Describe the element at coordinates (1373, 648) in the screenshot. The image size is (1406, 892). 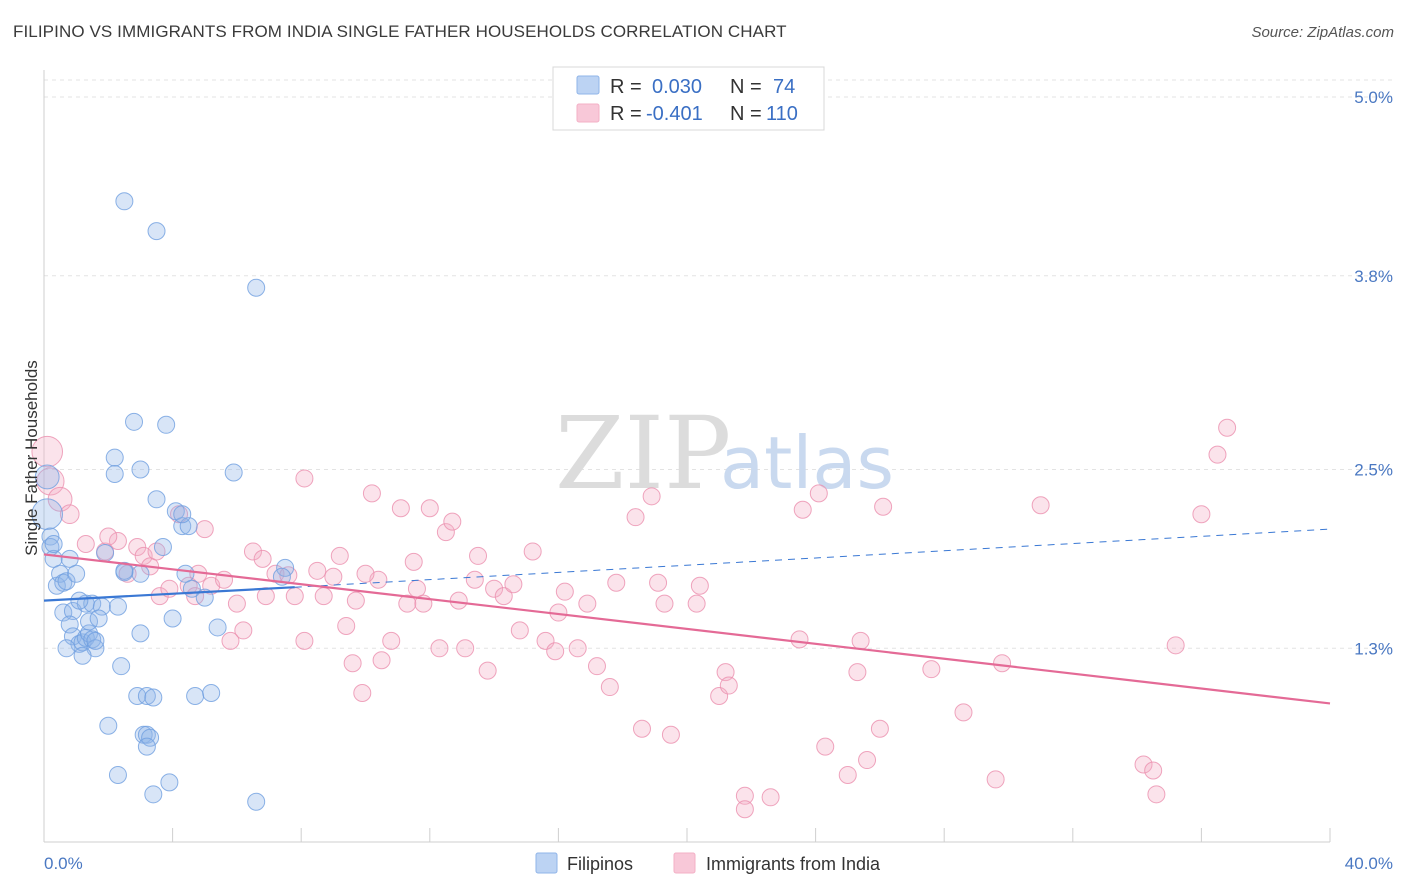
I see `y-tick-label-0: 1.3%` at that location.